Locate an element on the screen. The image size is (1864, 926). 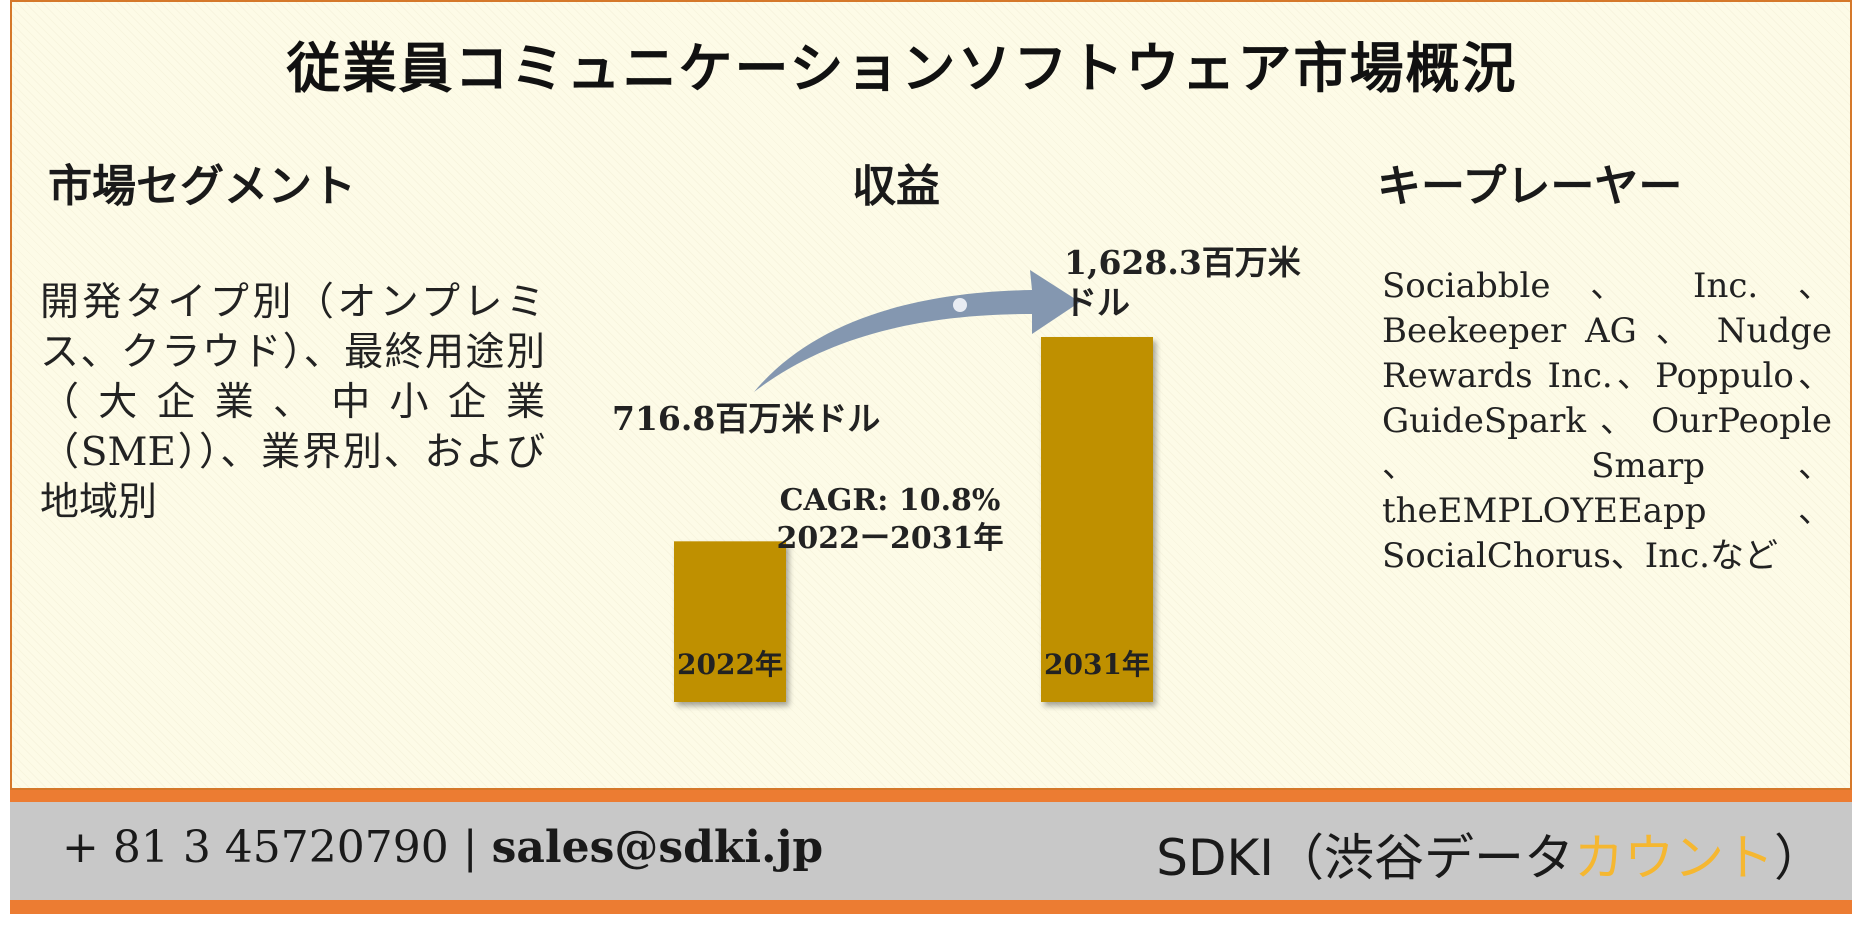
bar-2022年 is located at coordinates (730, 621).